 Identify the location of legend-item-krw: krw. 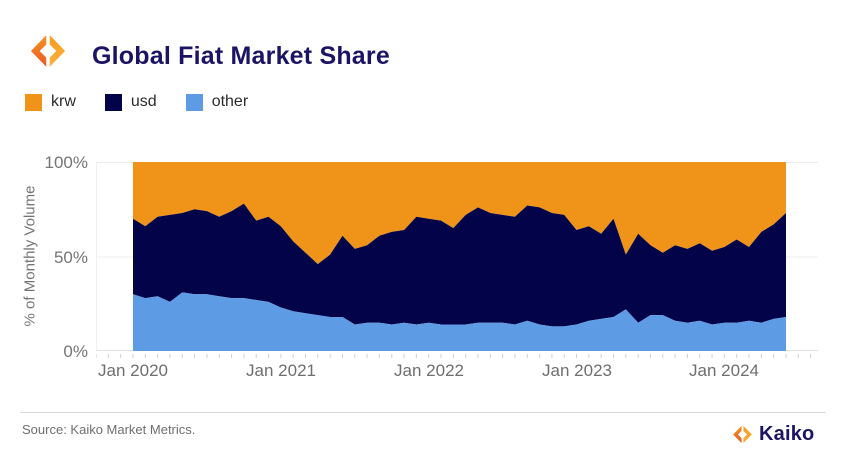
(50, 102).